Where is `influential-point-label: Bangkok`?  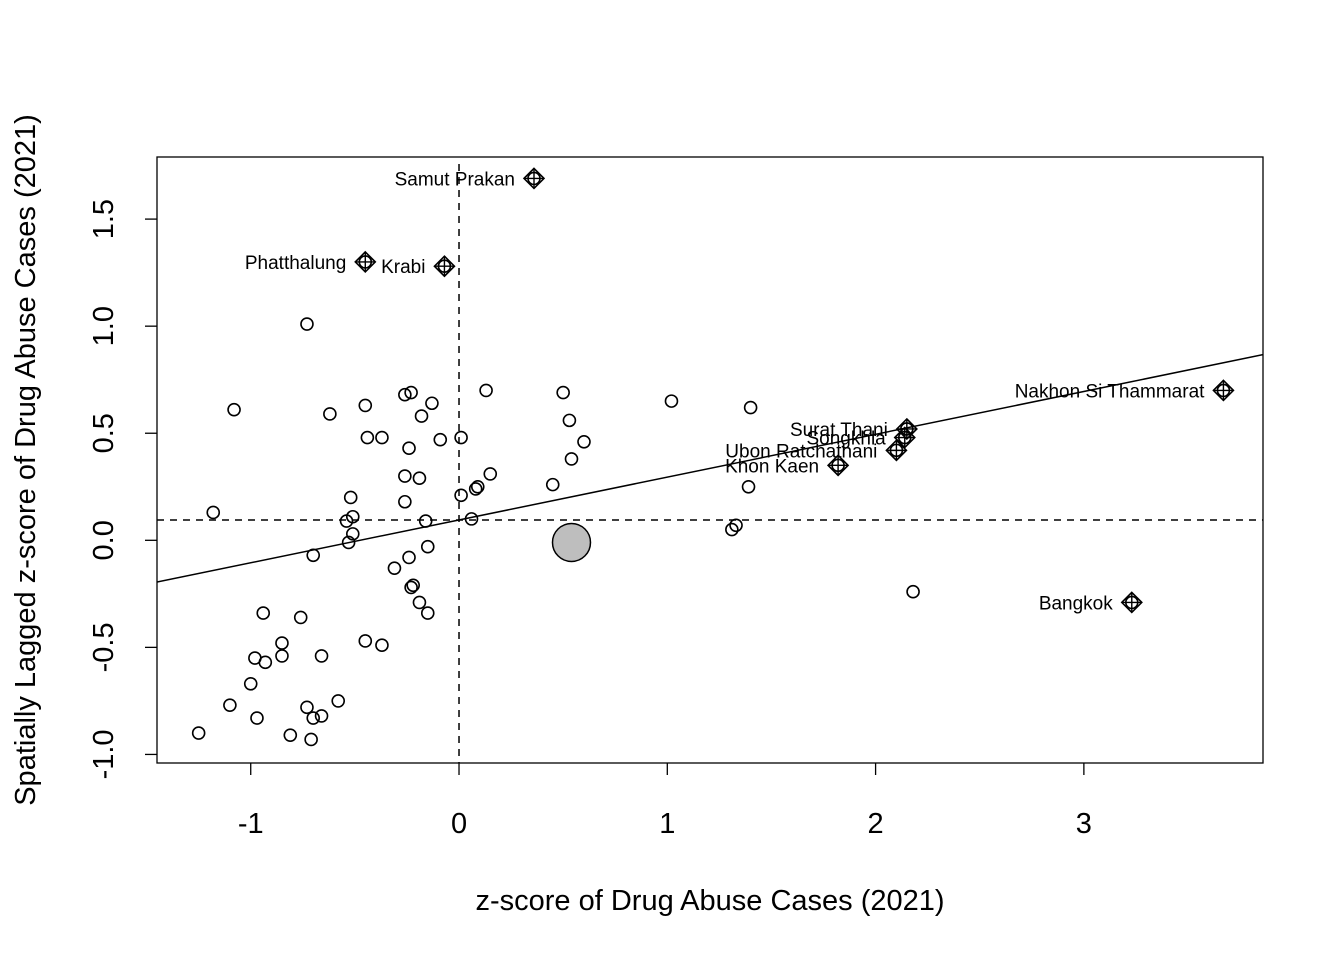
influential-point-label: Bangkok is located at coordinates (1076, 603).